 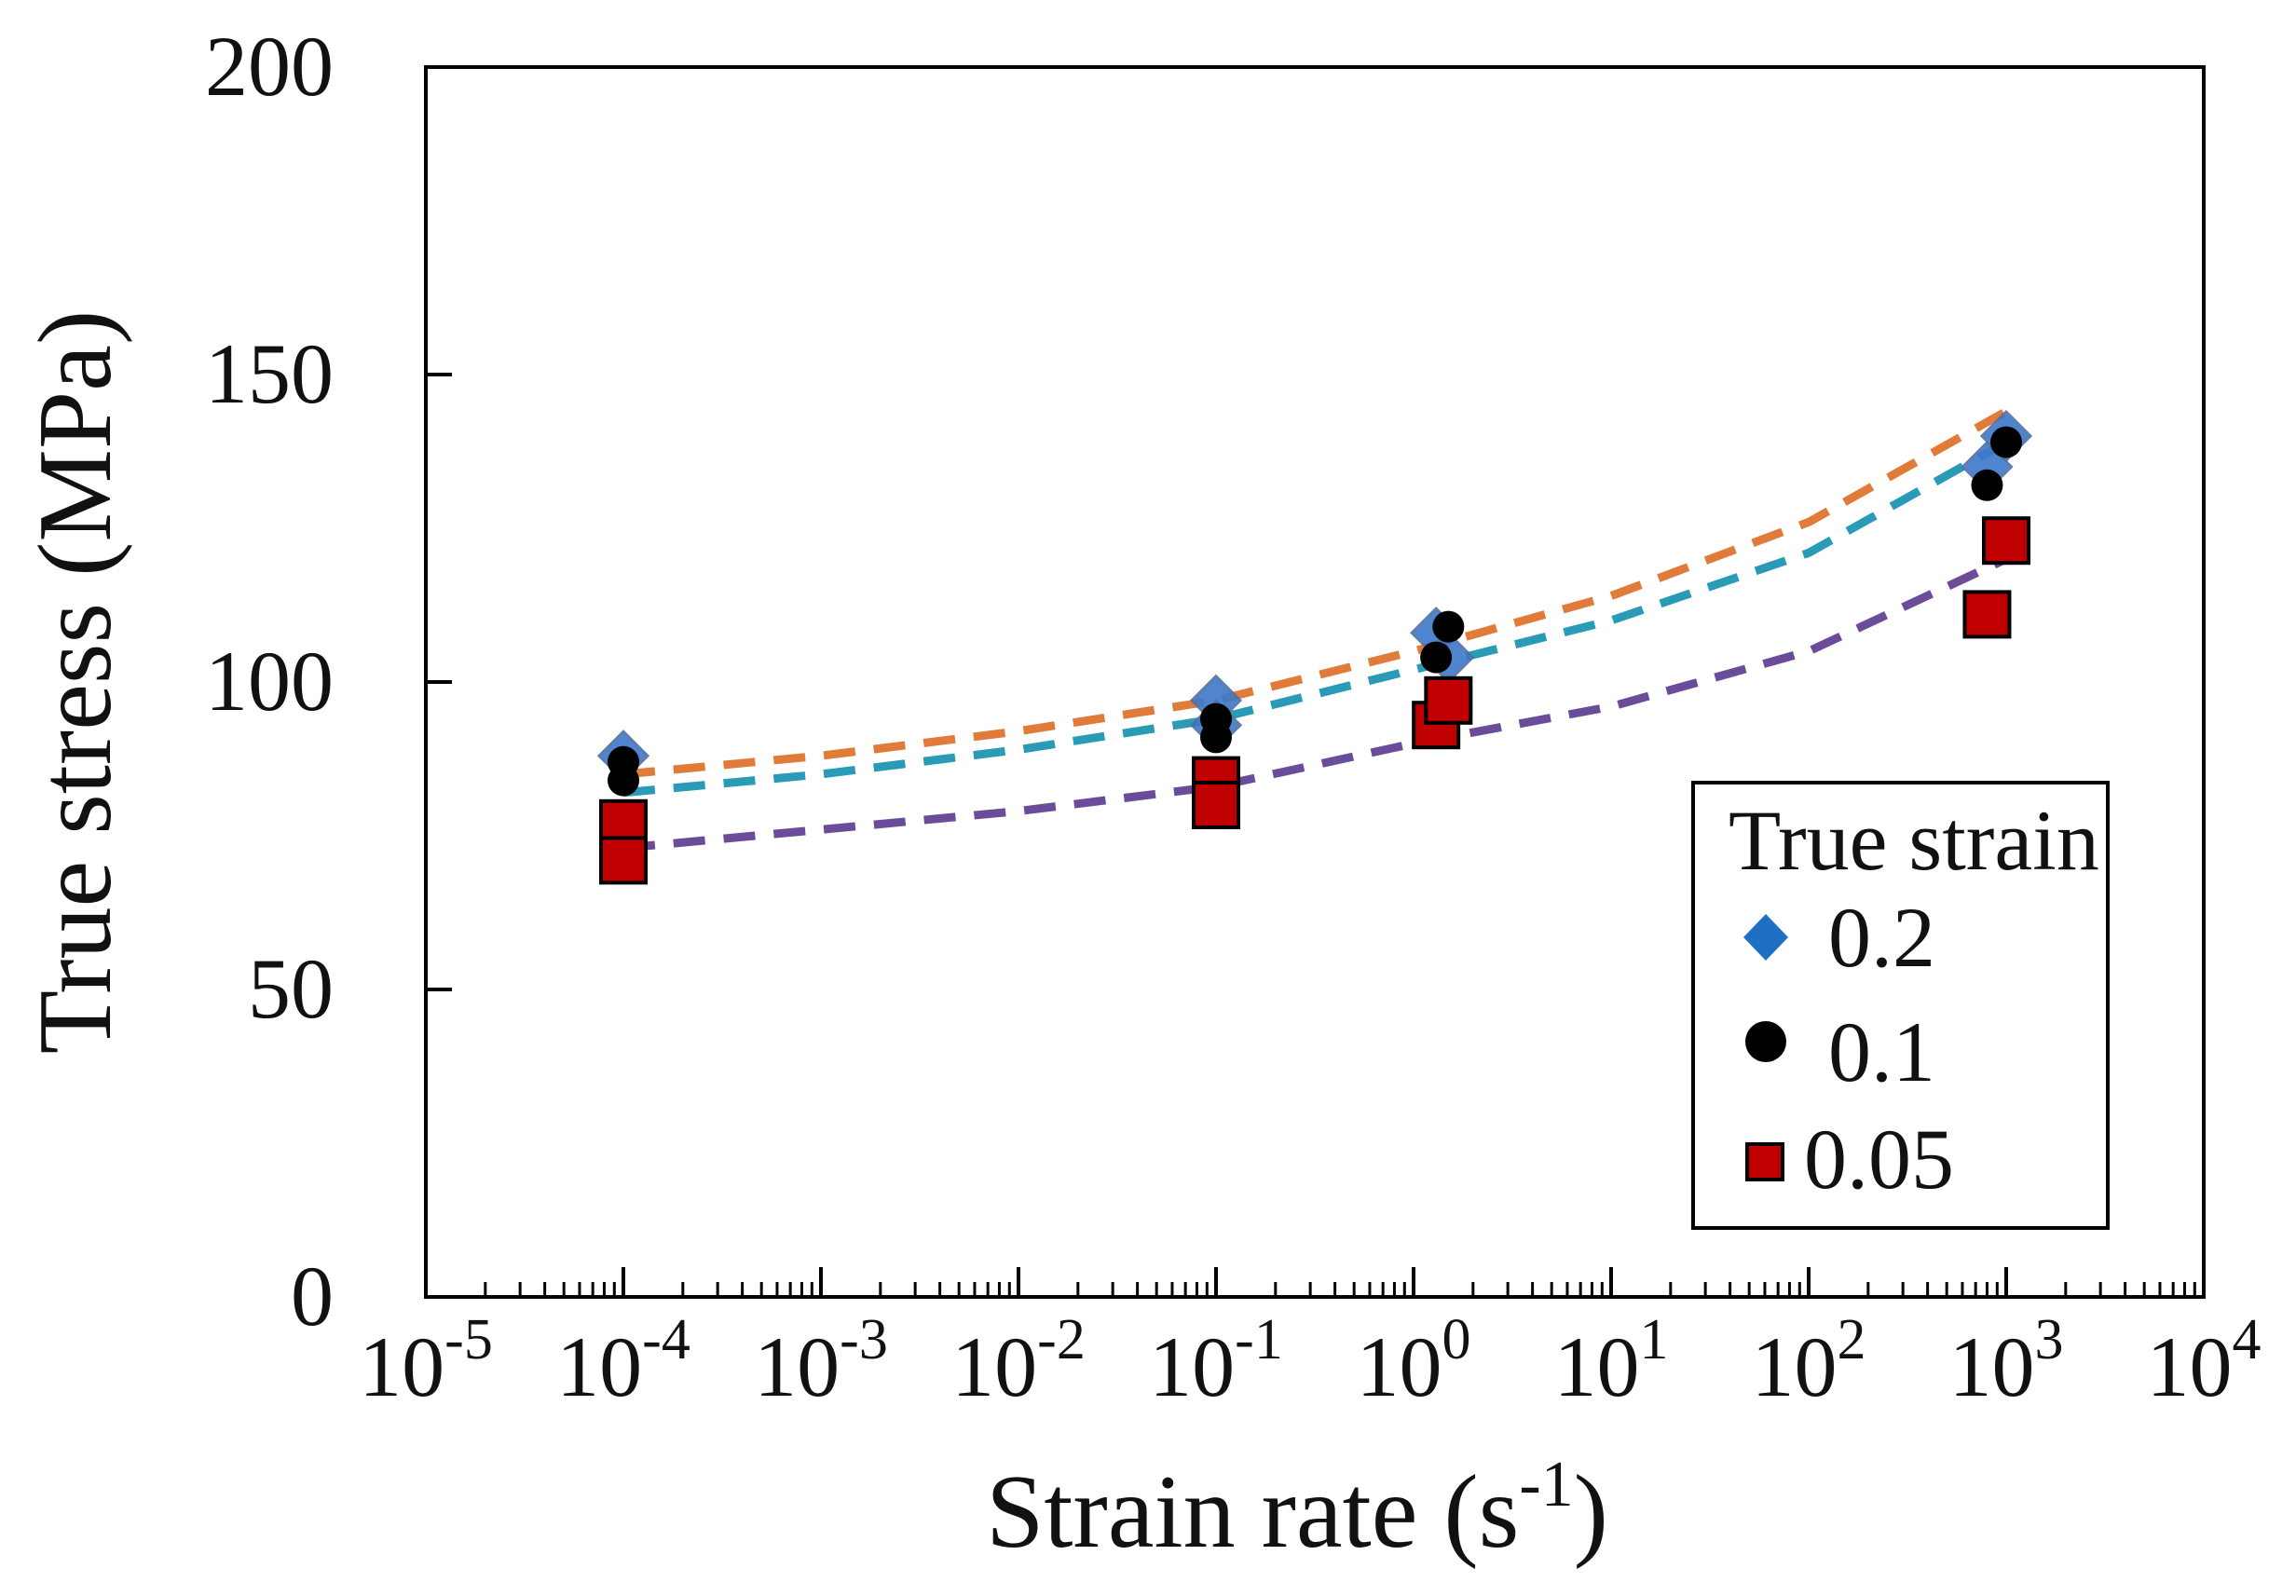 I want to click on legend-circle-icon, so click(x=1765, y=1041).